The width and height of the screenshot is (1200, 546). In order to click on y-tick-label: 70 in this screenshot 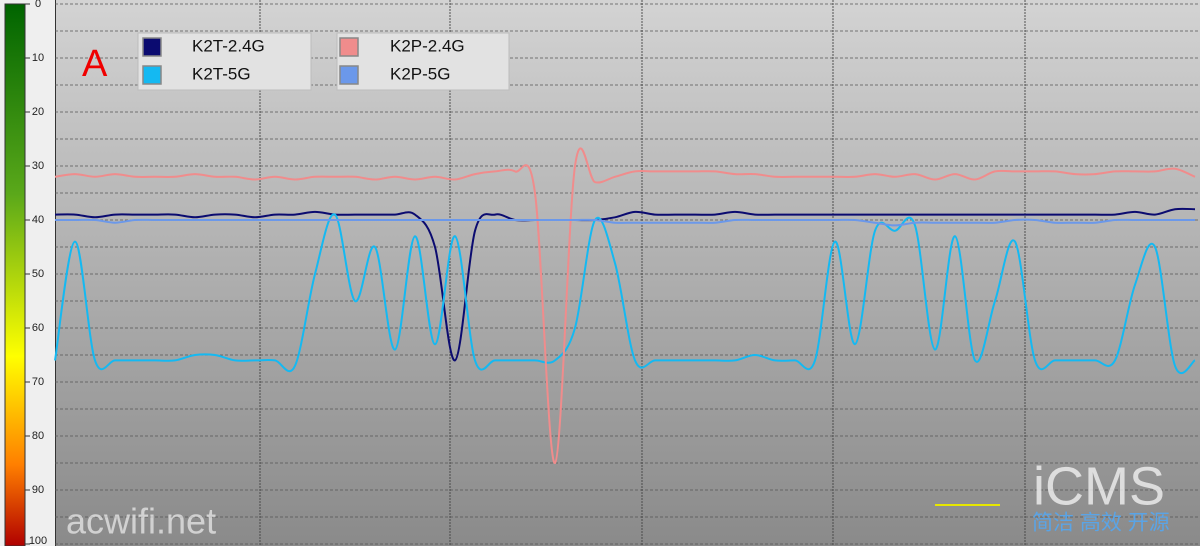, I will do `click(38, 382)`.